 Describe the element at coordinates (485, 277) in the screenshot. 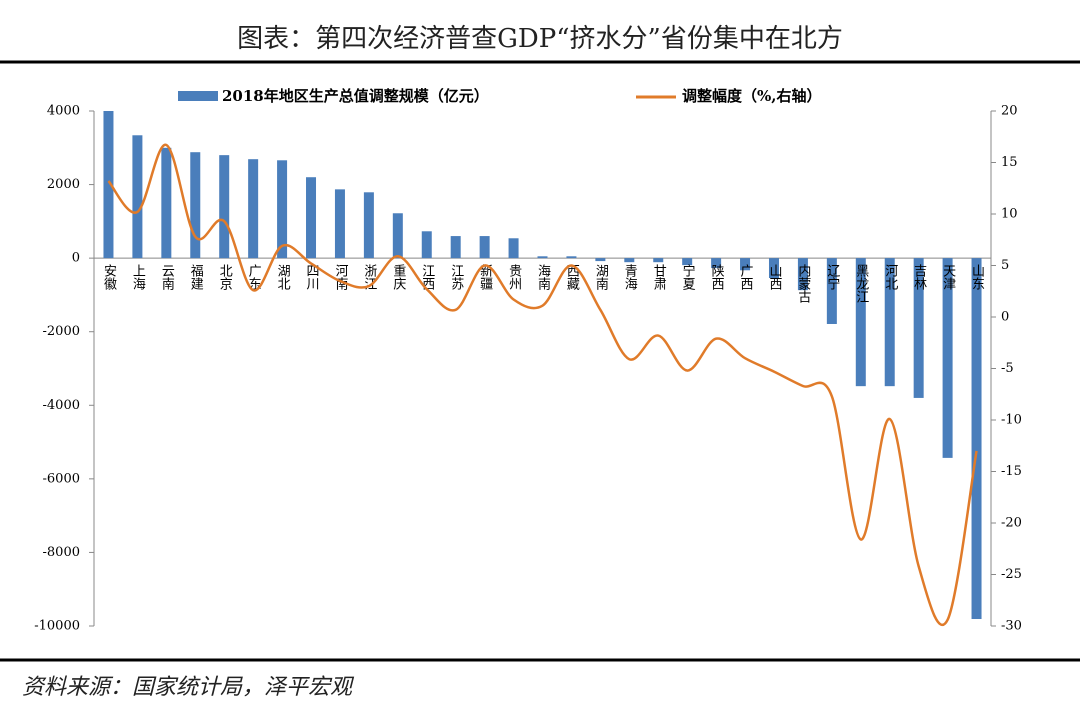

I see `x-tick-label: 新疆` at that location.